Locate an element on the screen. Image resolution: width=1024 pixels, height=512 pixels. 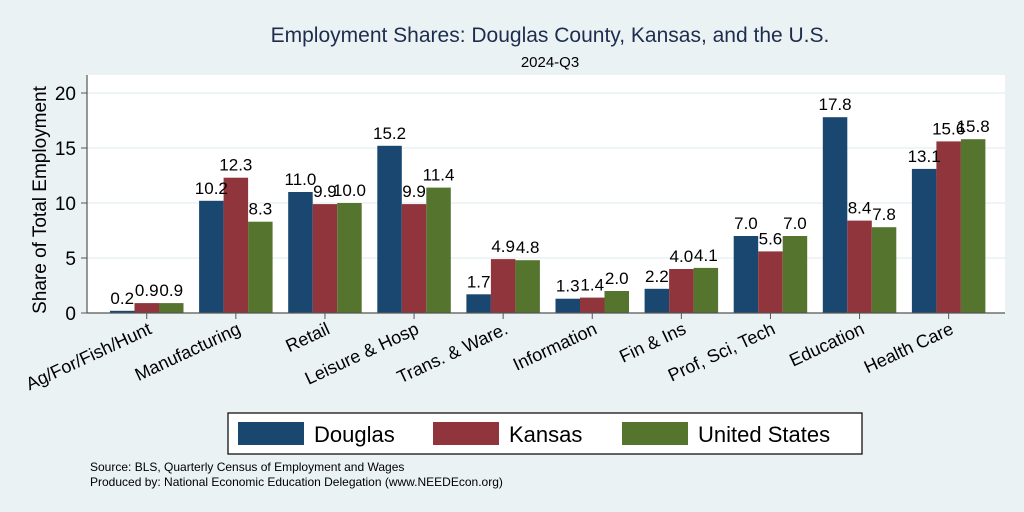
bar-value-label: 8.3 is located at coordinates (261, 209).